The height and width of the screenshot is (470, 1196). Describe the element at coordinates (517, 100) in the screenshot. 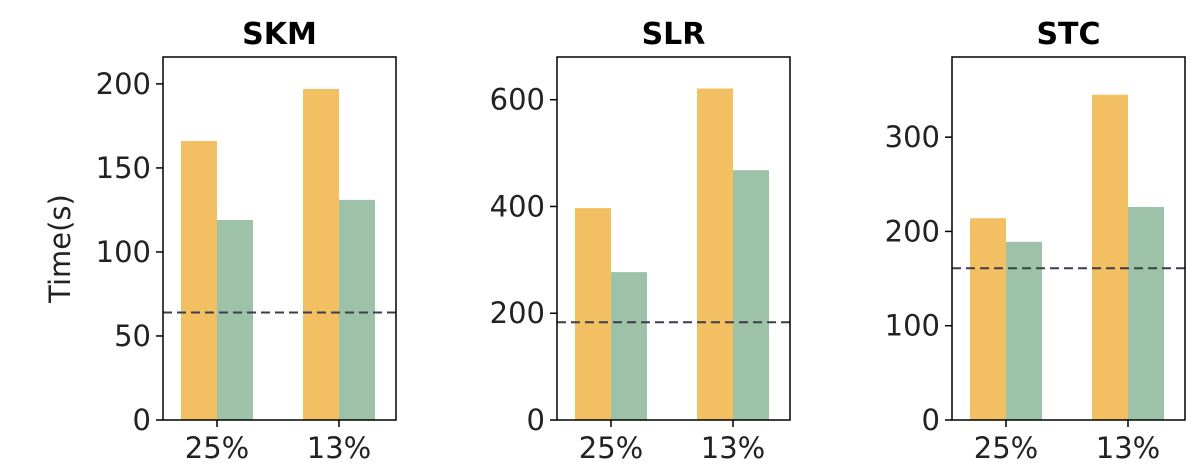

I see `y-tick-label: 600` at that location.